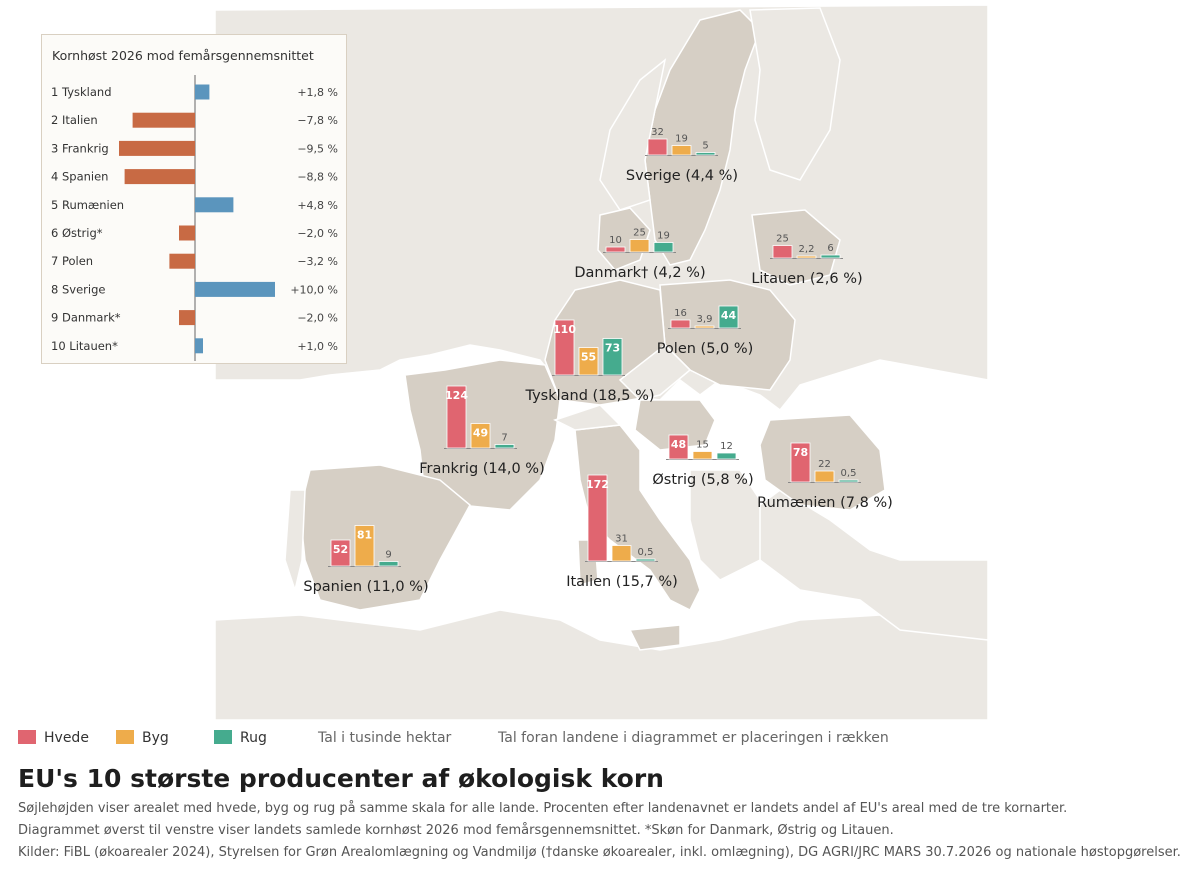  What do you see at coordinates (597, 484) in the screenshot?
I see `bar-value-hvede: 172` at bounding box center [597, 484].